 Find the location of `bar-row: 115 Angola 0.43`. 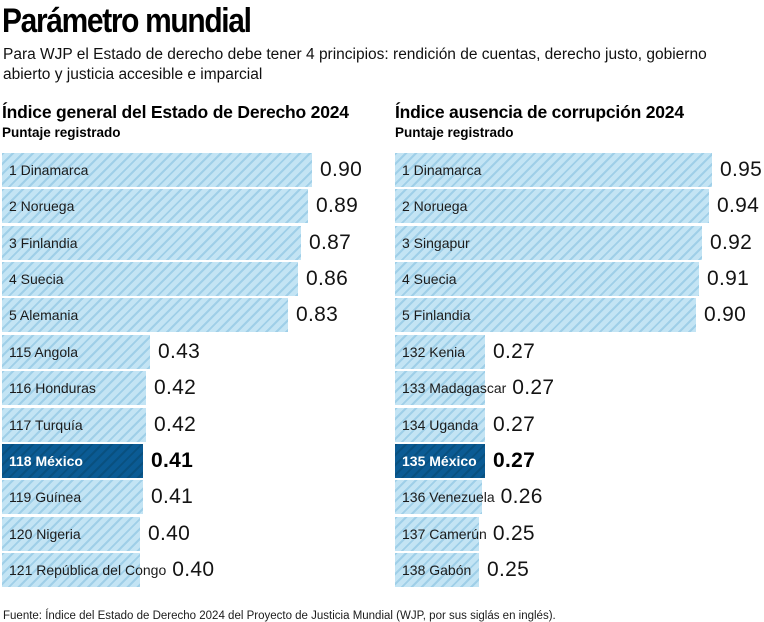

bar-row: 115 Angola 0.43 is located at coordinates (198, 351).